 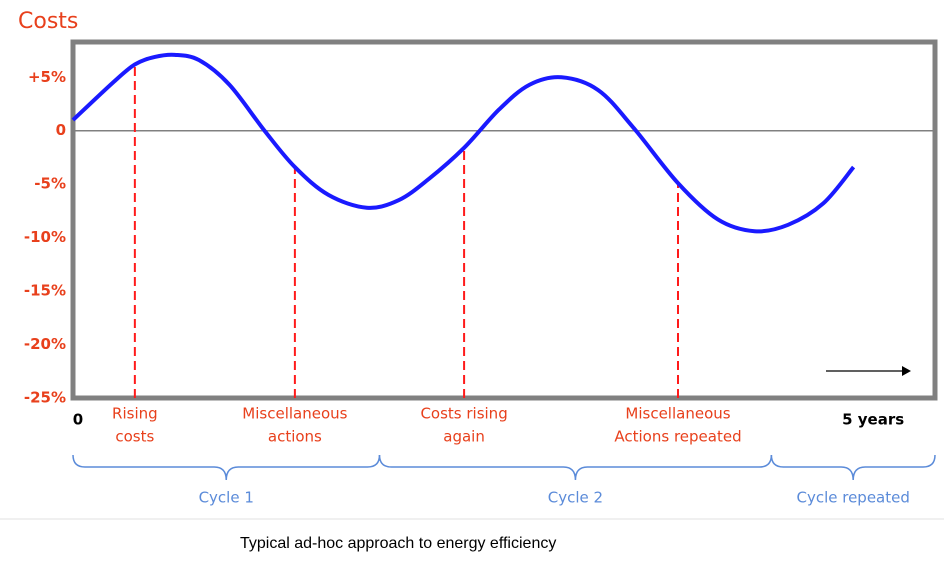 I want to click on y-tick-label: -20%, so click(x=45, y=344).